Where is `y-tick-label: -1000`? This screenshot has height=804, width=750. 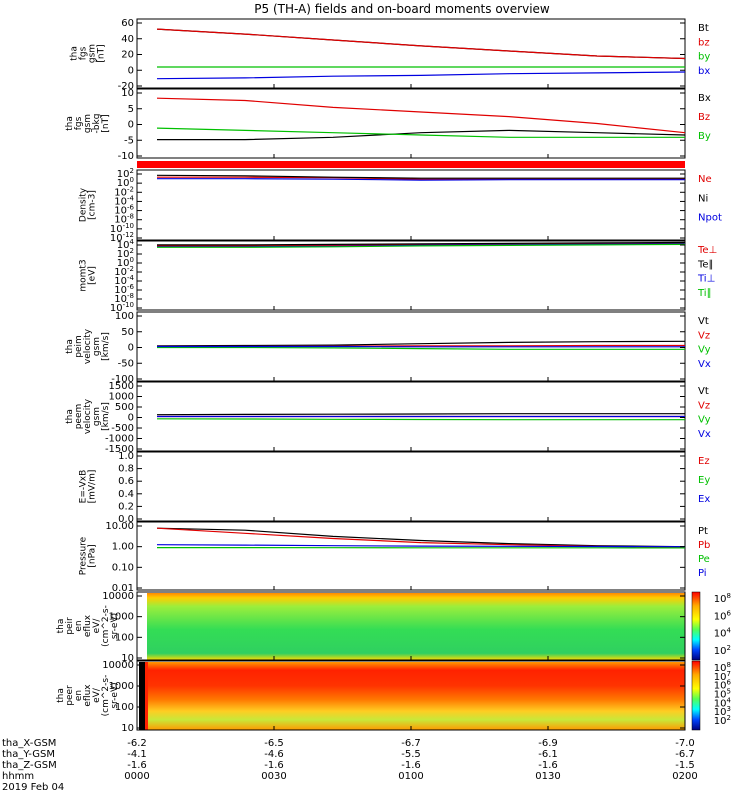 y-tick-label: -1000 is located at coordinates (119, 439).